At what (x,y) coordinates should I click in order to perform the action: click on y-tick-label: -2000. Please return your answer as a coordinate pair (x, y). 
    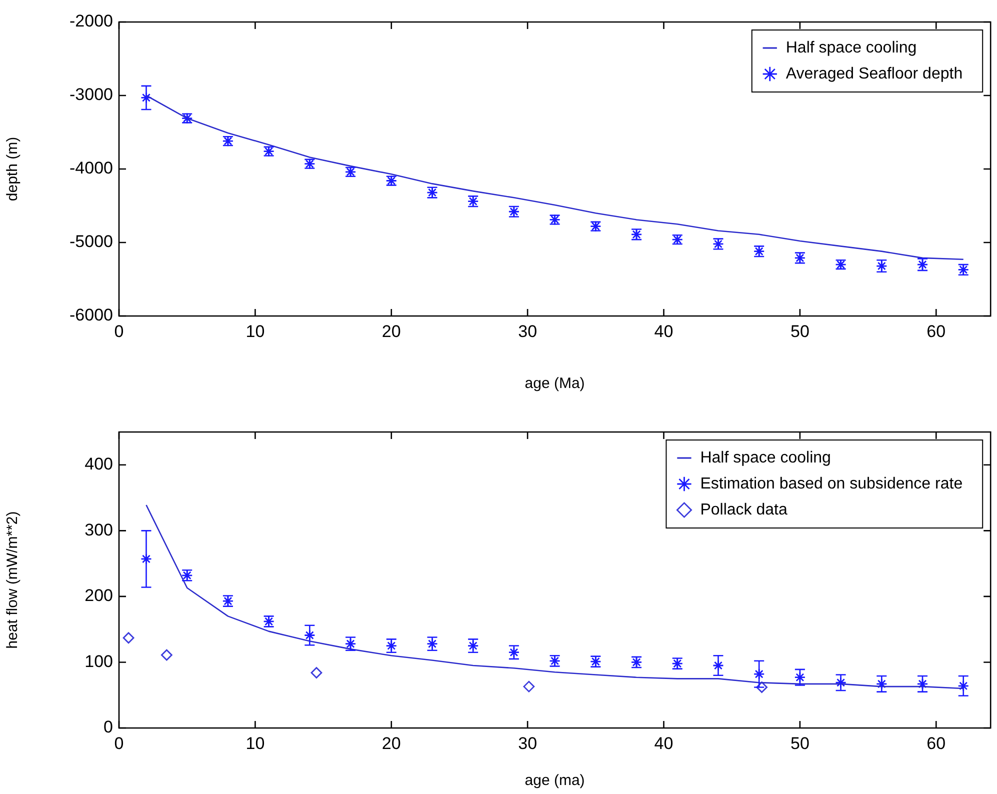
    Looking at the image, I should click on (91, 21).